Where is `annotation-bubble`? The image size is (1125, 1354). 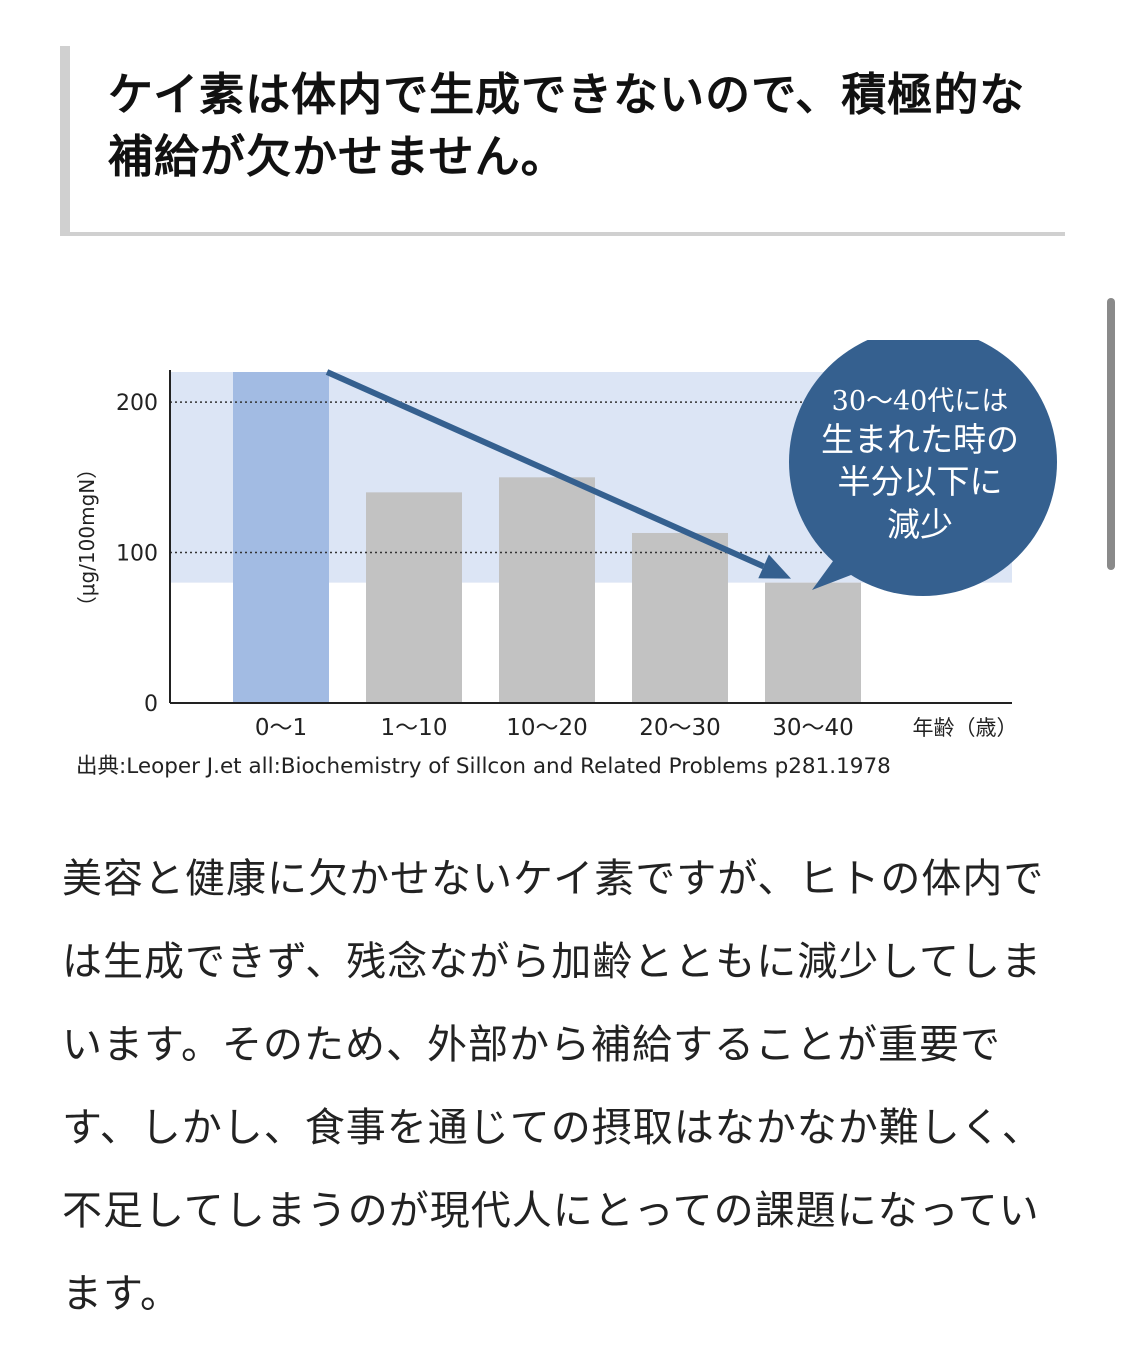 annotation-bubble is located at coordinates (923, 468).